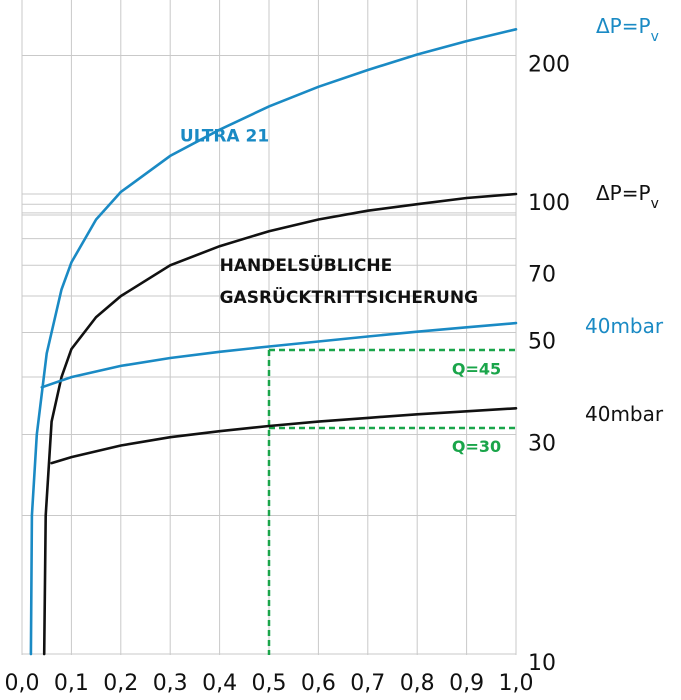 Image resolution: width=681 pixels, height=700 pixels. I want to click on x-tick-label: 1,0, so click(516, 683).